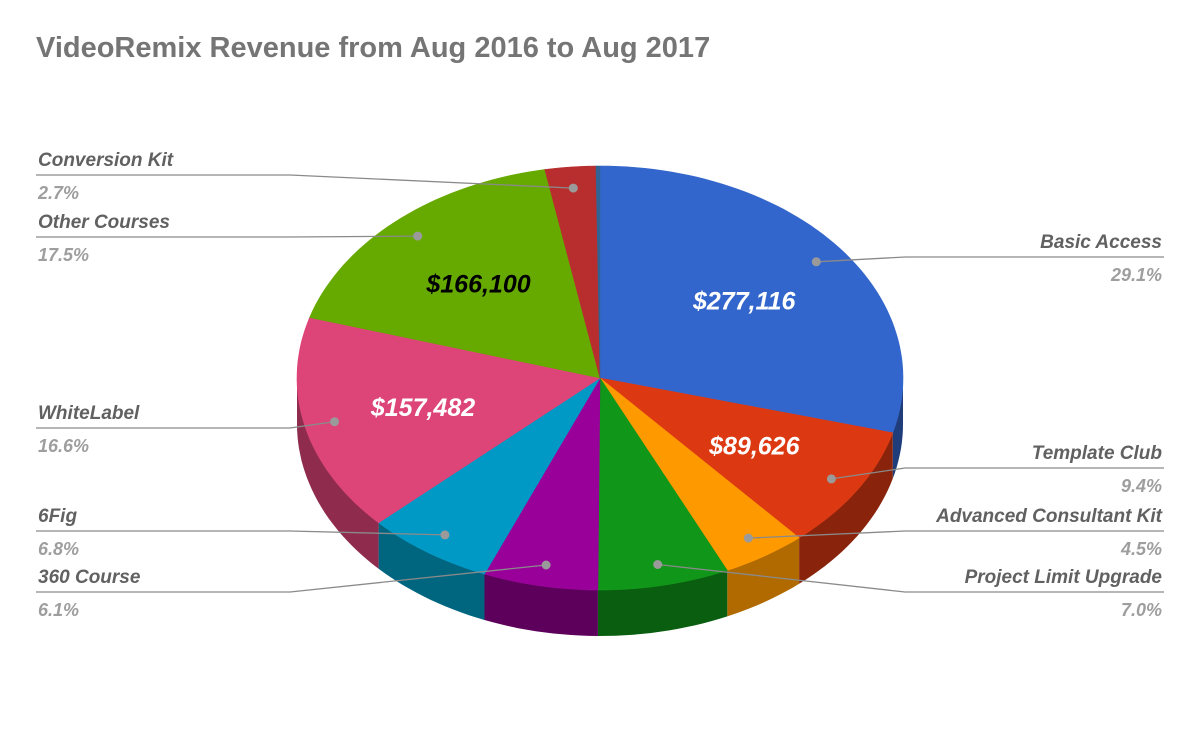 The image size is (1200, 742). I want to click on callout-percent: 7.0%, so click(1141, 610).